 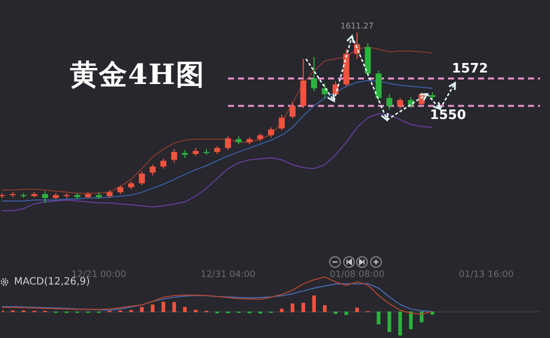 I want to click on x-tick-label: 12/31 04:00, so click(x=228, y=275).